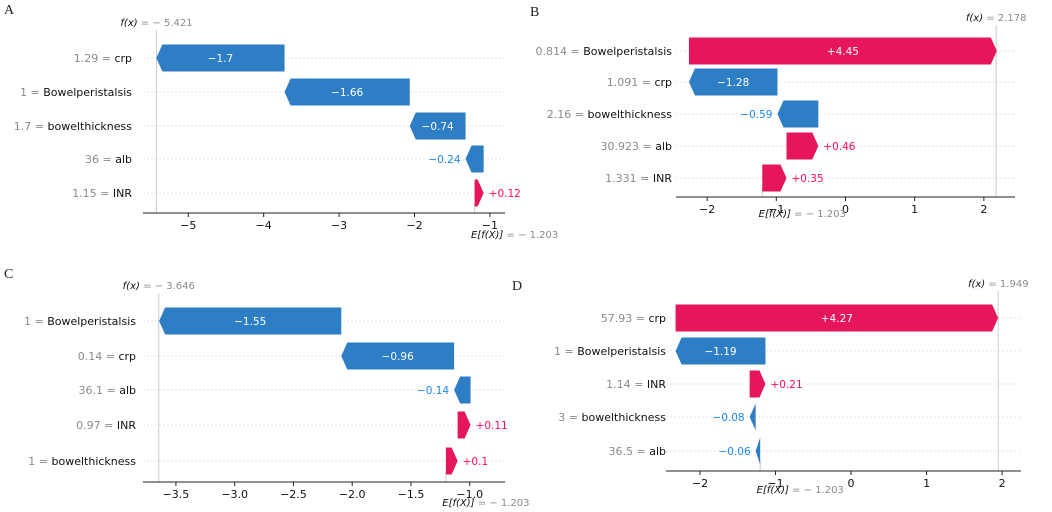  I want to click on bar-value-label: −0.14, so click(433, 391).